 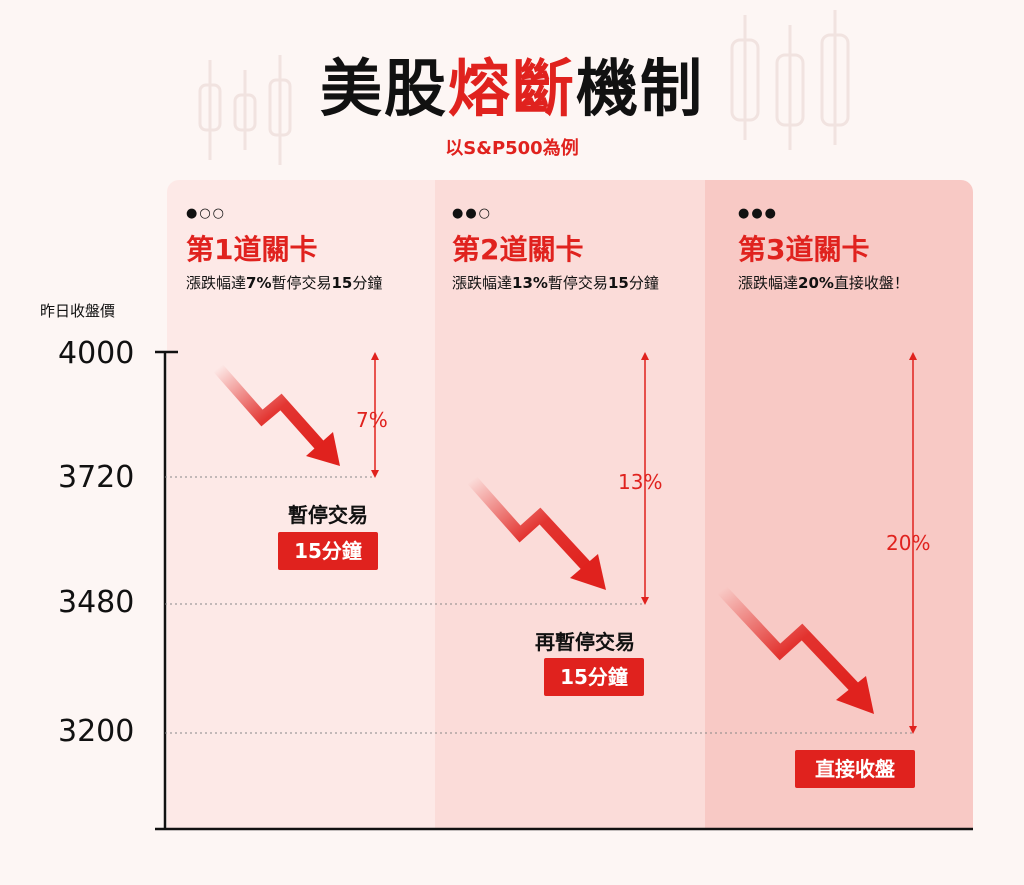 I want to click on duration-badge-stage-1: 15分鐘, so click(x=328, y=551).